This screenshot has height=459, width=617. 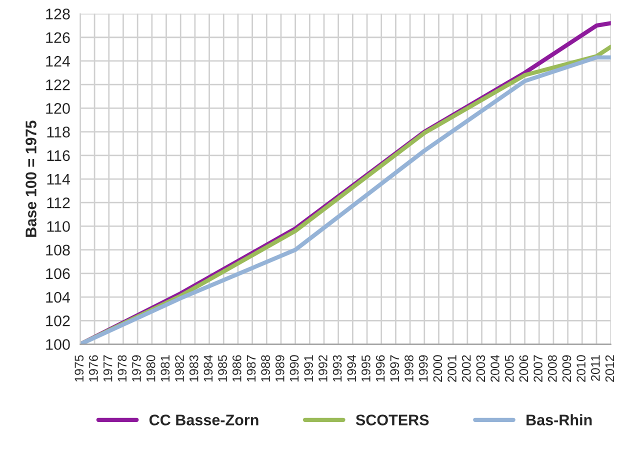 I want to click on x-tick-label: 1991, so click(x=309, y=368).